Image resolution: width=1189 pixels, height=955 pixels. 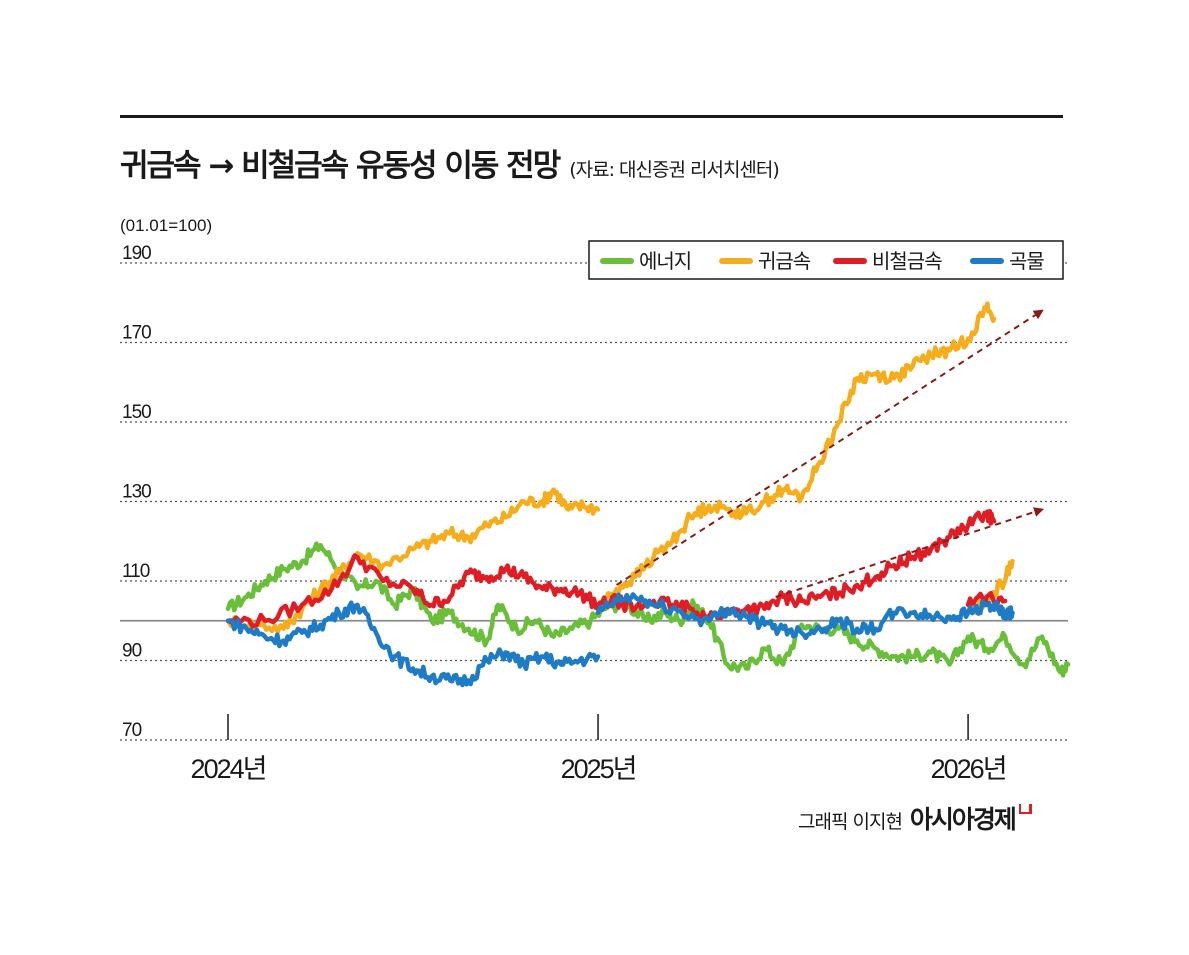 I want to click on graphic-credit: 그래픽 이지현, so click(x=850, y=822).